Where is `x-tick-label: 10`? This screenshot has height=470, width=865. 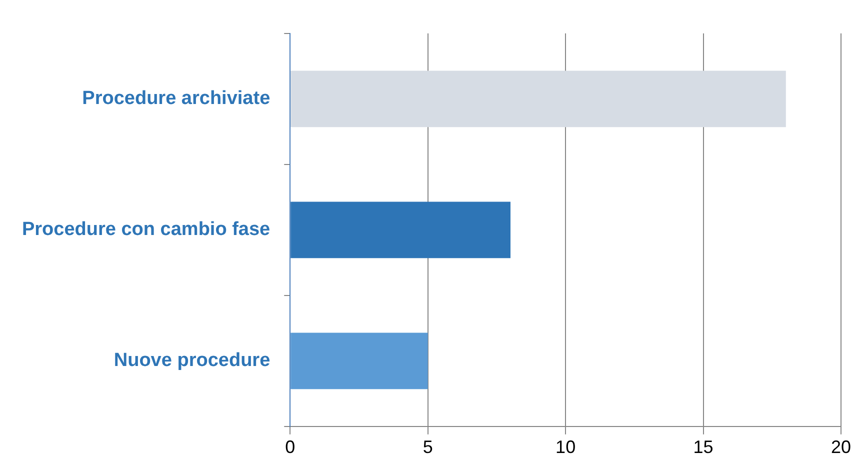
x-tick-label: 10 is located at coordinates (566, 447).